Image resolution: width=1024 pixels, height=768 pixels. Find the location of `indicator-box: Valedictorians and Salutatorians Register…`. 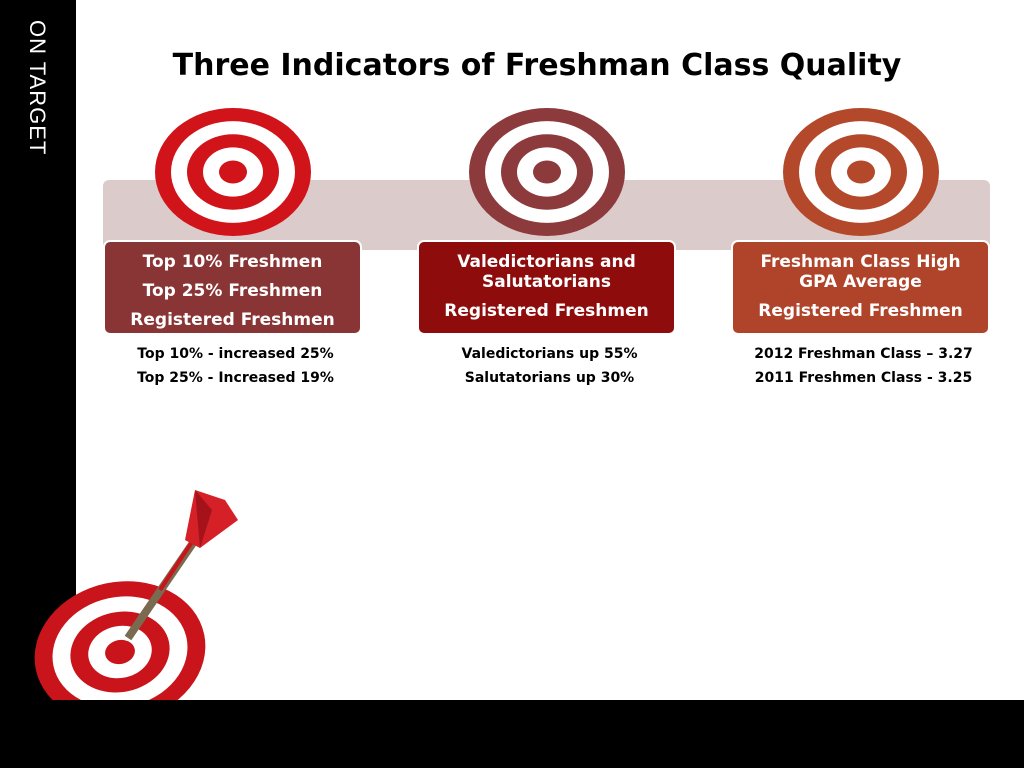

indicator-box: Valedictorians and Salutatorians Register… is located at coordinates (546, 287).